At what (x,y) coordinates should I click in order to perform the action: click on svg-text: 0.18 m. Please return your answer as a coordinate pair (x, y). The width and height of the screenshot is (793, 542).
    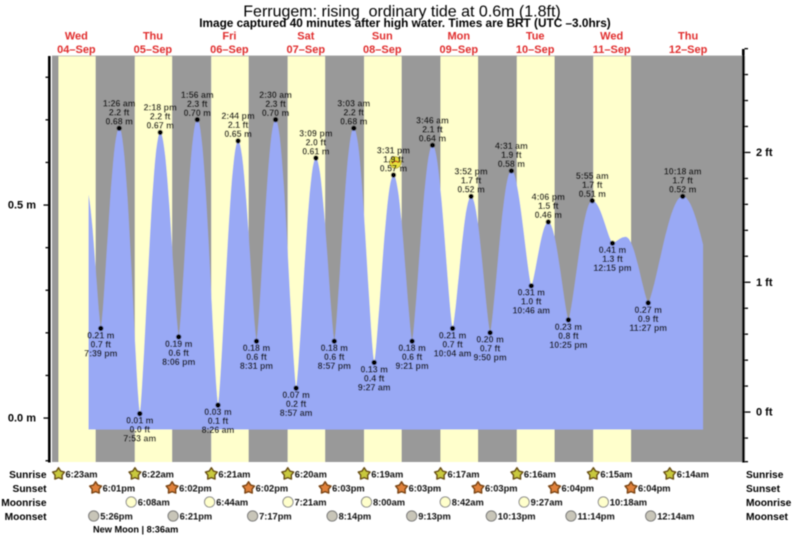
    Looking at the image, I should click on (335, 348).